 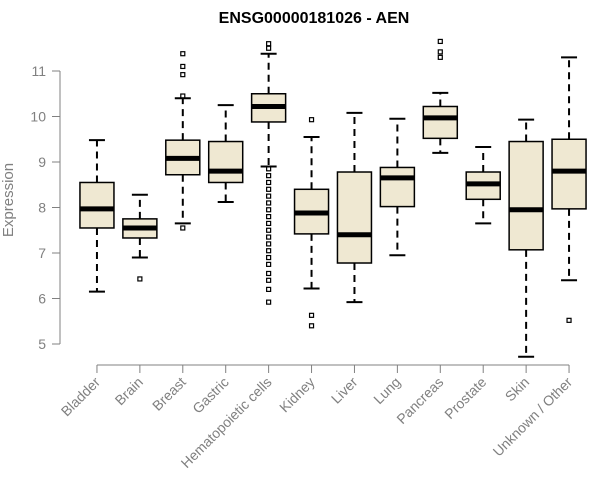 What do you see at coordinates (42, 253) in the screenshot?
I see `y-tick-label: 7` at bounding box center [42, 253].